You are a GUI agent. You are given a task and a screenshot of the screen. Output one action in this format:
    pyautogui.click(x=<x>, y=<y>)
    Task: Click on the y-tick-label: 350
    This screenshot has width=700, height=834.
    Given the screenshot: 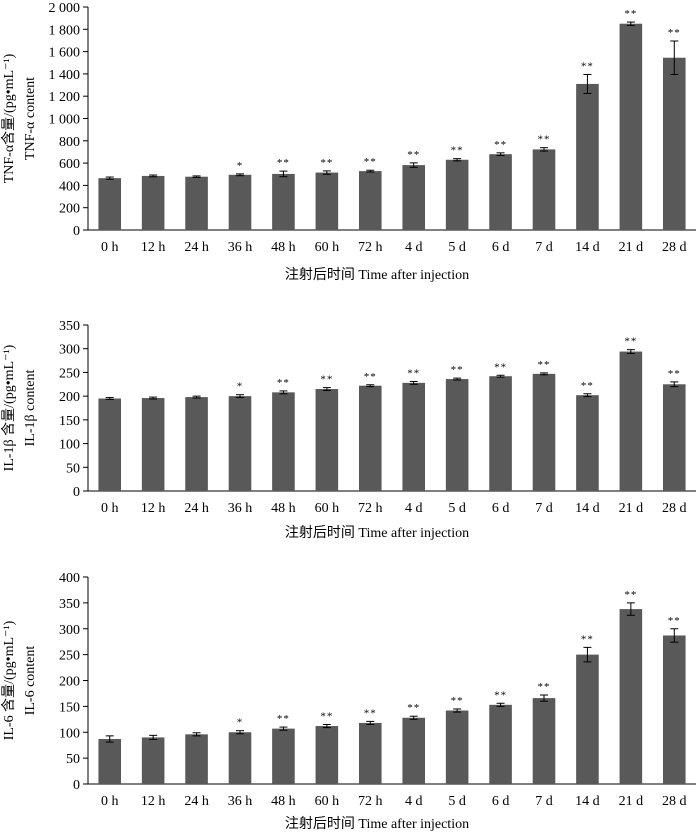 What is the action you would take?
    pyautogui.click(x=69, y=604)
    